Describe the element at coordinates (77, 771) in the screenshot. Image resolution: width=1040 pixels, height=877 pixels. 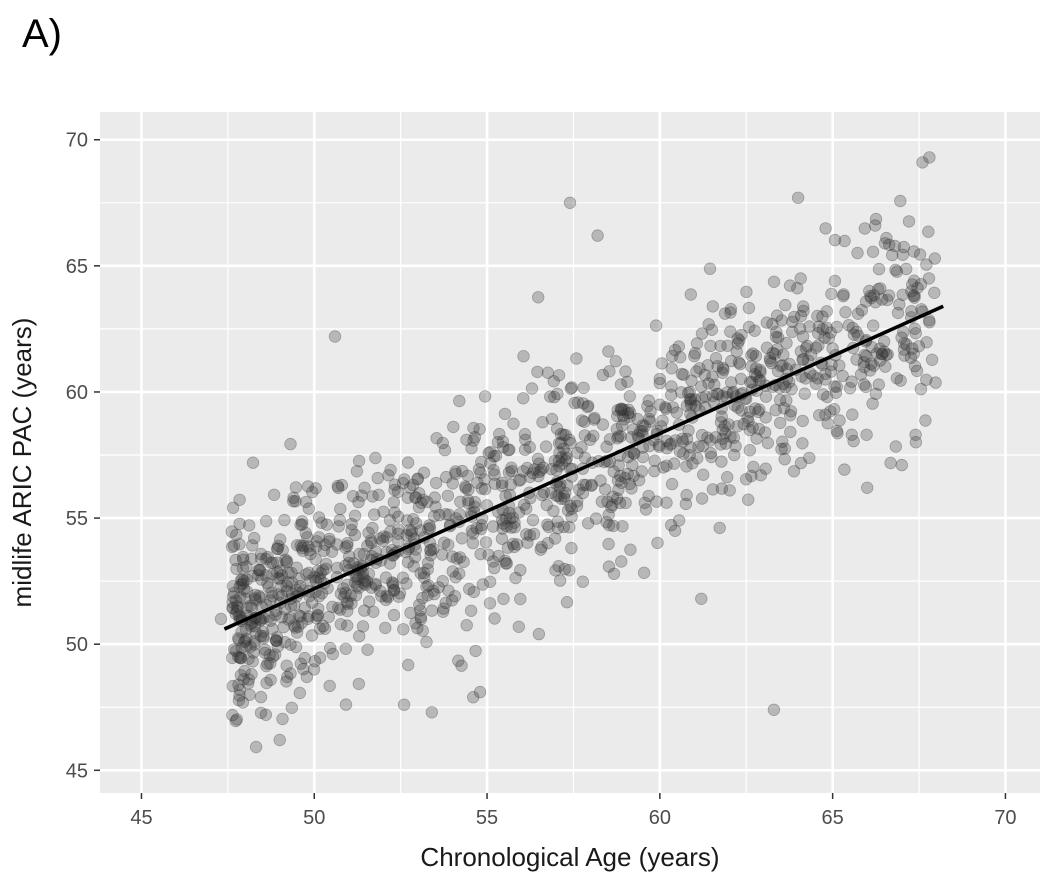
I see `y-tick-label: 45` at that location.